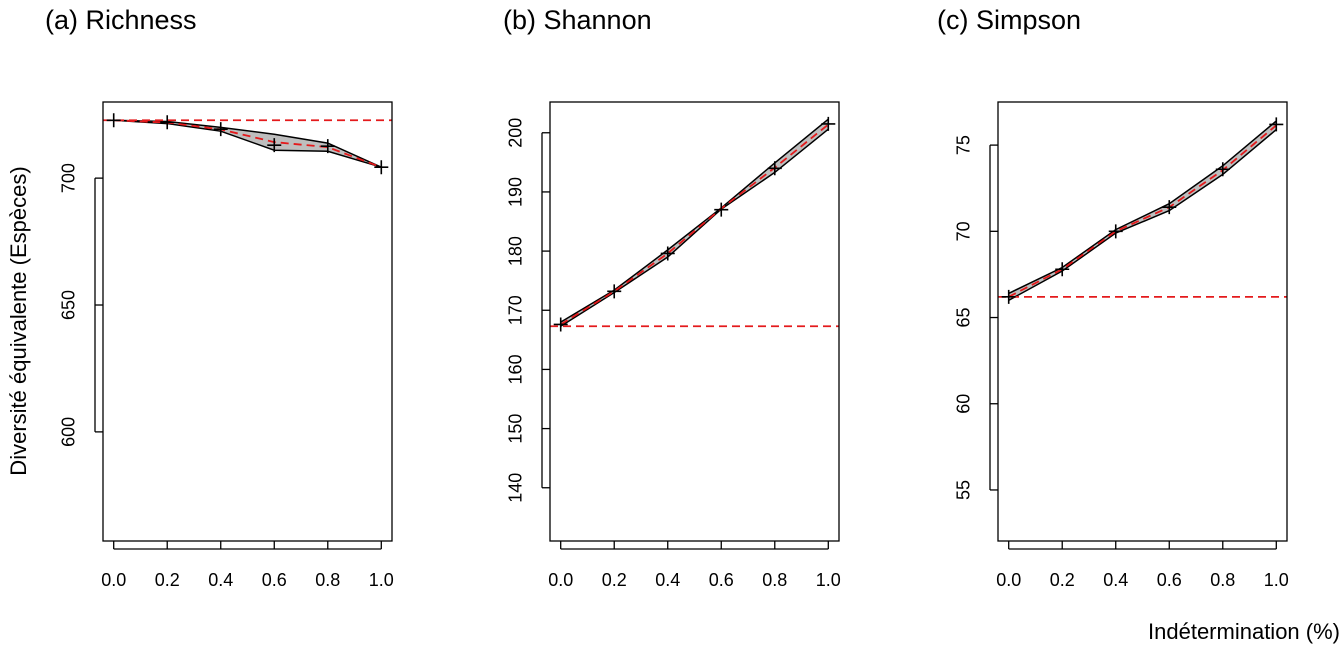 The width and height of the screenshot is (1344, 672). What do you see at coordinates (516, 133) in the screenshot?
I see `y-tick-label: 200` at bounding box center [516, 133].